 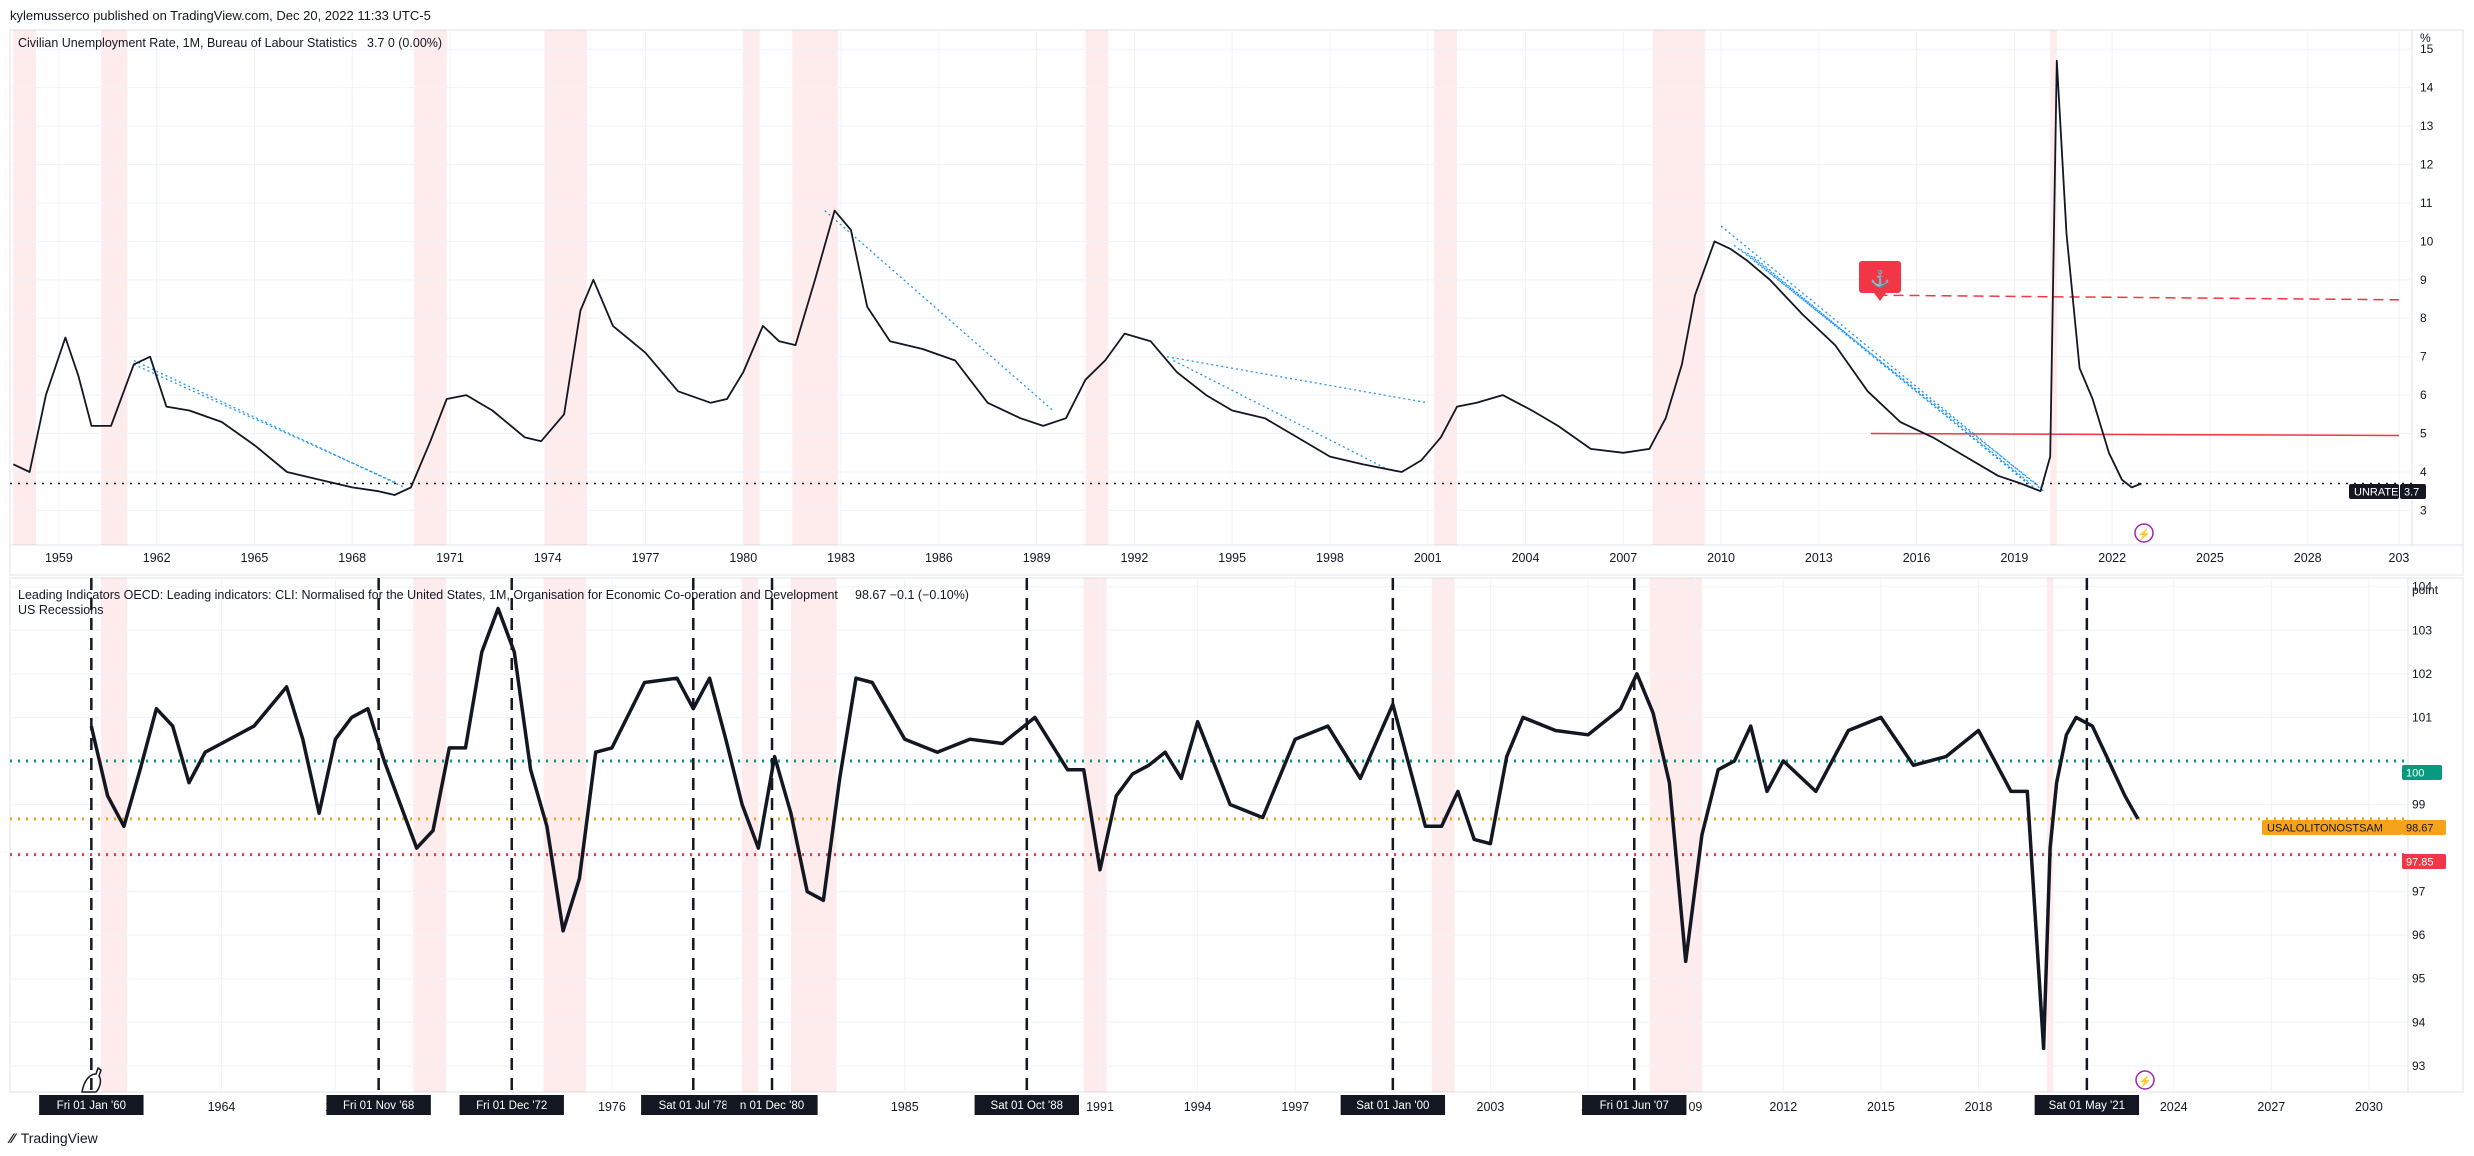 I want to click on y-tick-label: 102, so click(x=2422, y=674).